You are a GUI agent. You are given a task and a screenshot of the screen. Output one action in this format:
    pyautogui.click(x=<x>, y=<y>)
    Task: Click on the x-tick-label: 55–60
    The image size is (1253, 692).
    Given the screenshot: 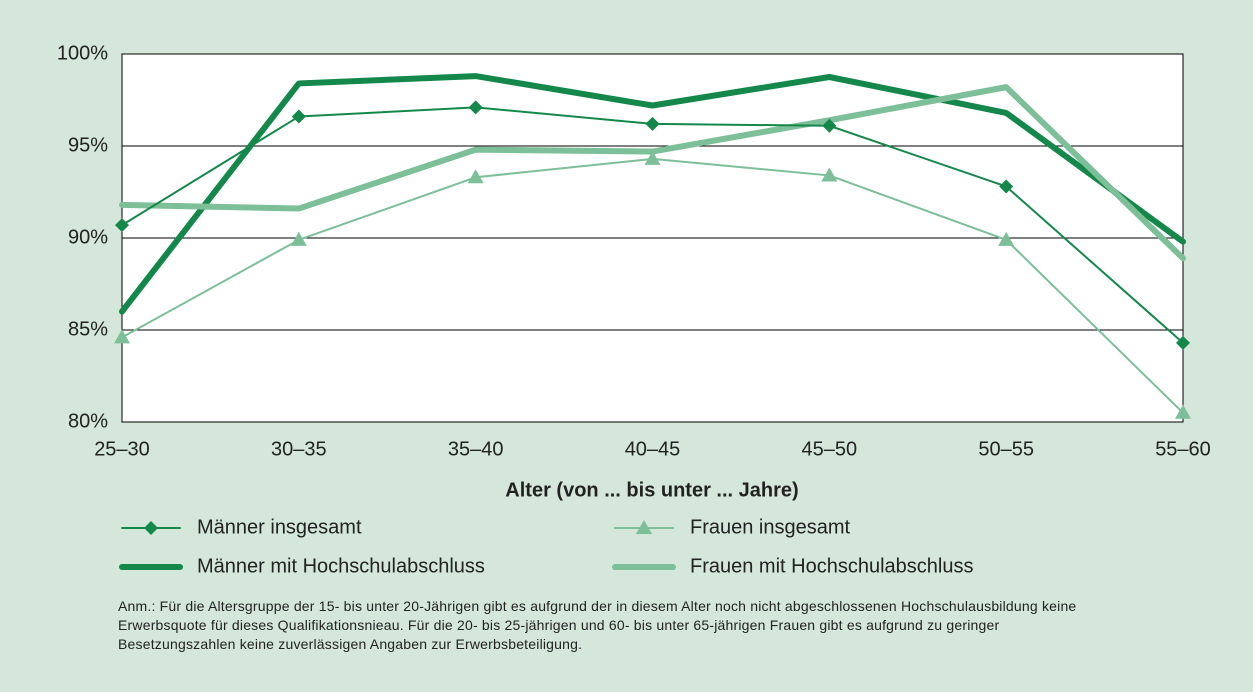 What is the action you would take?
    pyautogui.click(x=1183, y=449)
    